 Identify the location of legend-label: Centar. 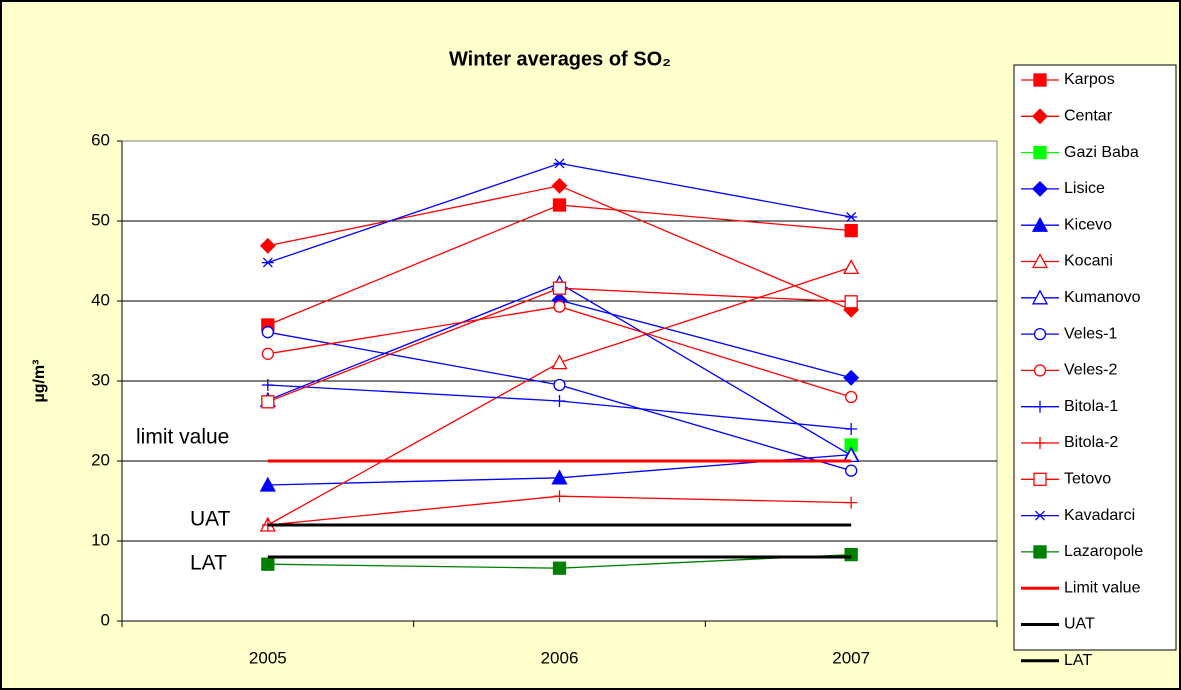
(1088, 116).